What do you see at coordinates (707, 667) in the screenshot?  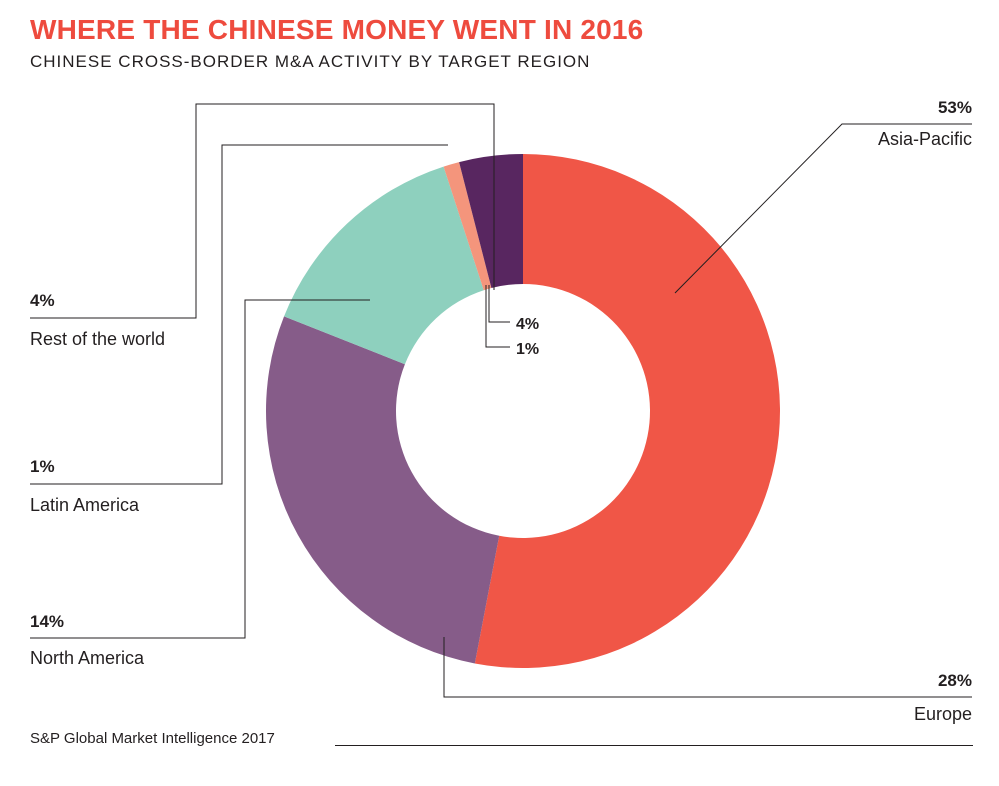 I see `leader-line-europe` at bounding box center [707, 667].